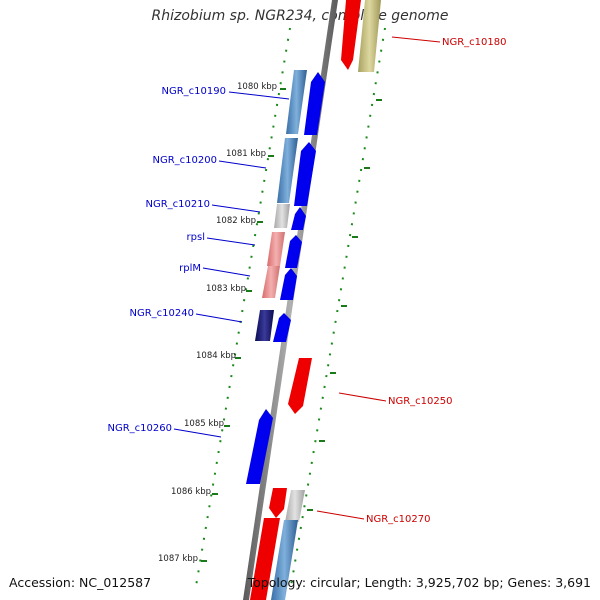 The height and width of the screenshot is (600, 600). What do you see at coordinates (351, 35) in the screenshot?
I see `gene-NGR_c10180-arrow` at bounding box center [351, 35].